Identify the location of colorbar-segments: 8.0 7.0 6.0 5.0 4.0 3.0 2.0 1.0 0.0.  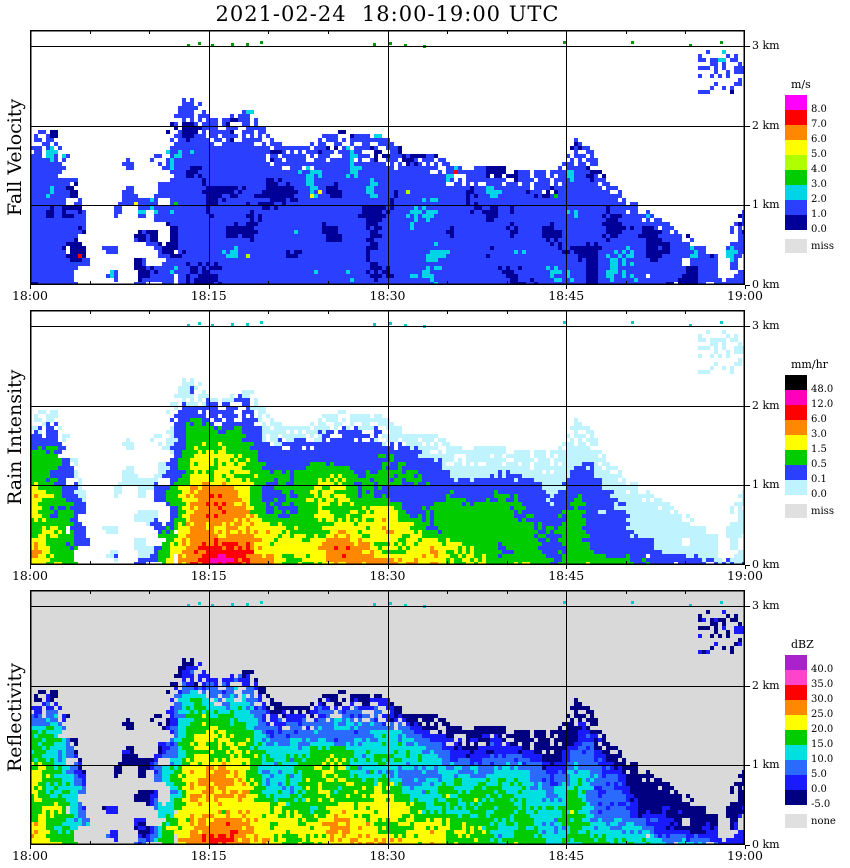
(817, 165).